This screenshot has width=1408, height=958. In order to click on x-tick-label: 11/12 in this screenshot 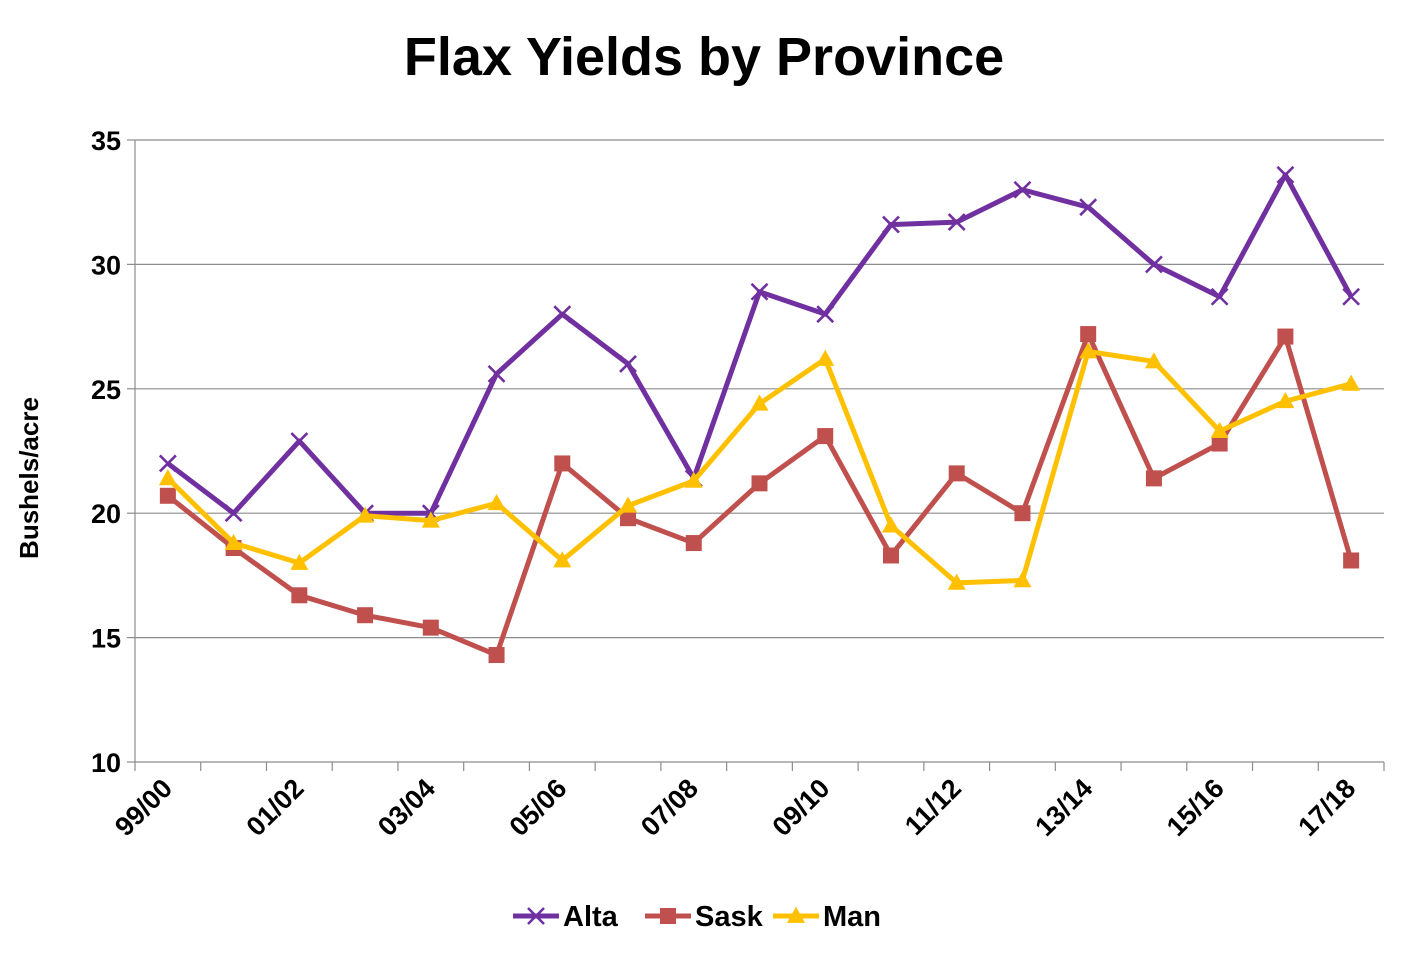, I will do `click(933, 807)`.